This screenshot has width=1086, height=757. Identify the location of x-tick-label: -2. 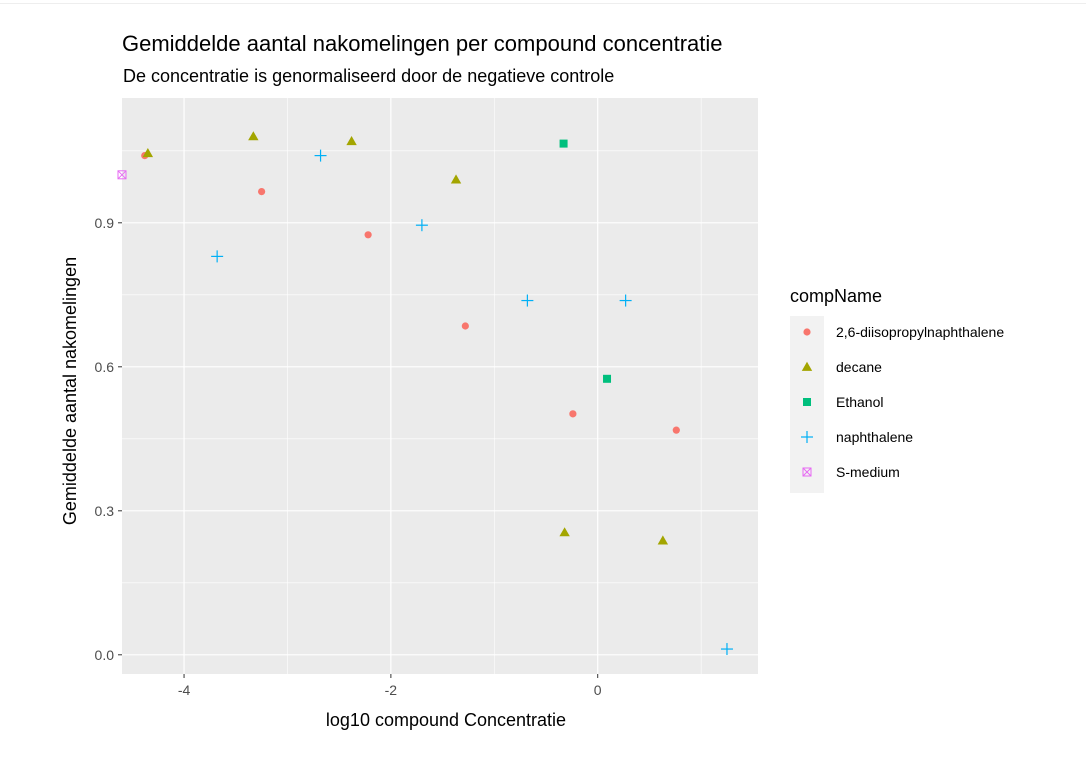
(391, 690).